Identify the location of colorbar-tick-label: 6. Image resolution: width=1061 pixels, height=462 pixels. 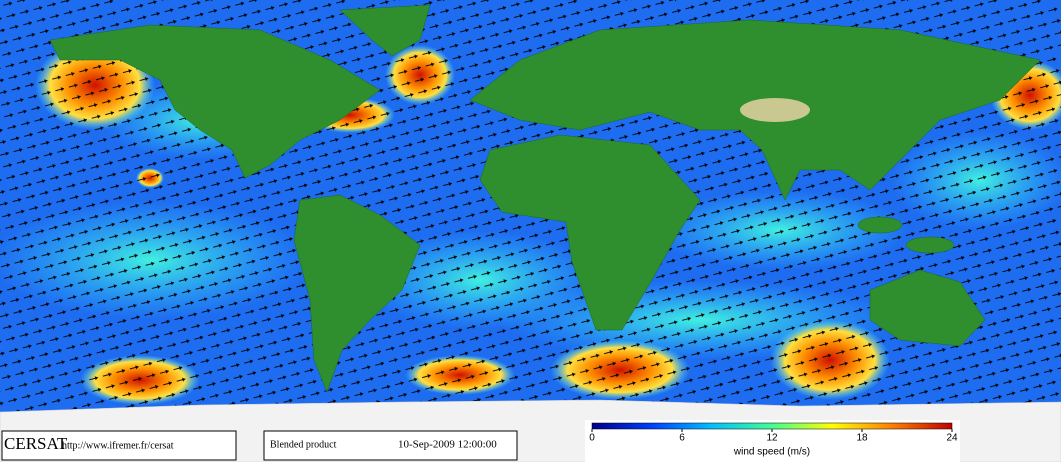
(682, 438).